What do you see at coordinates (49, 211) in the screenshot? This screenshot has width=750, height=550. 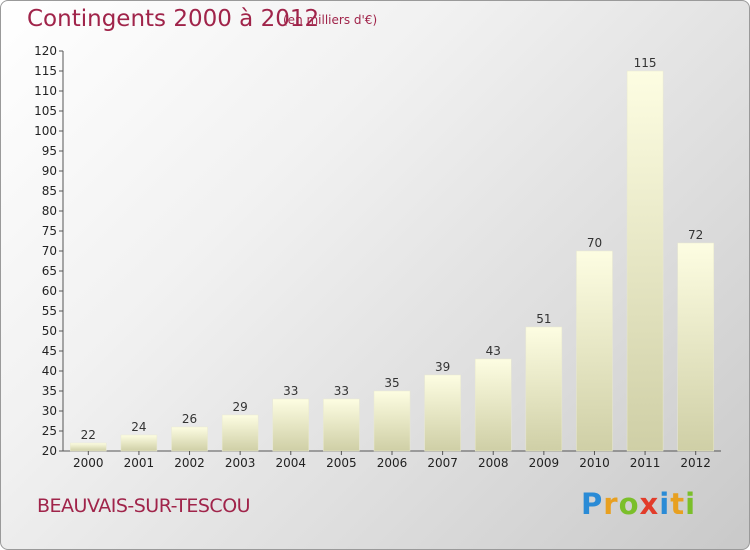 I see `y-tick-label: 80` at bounding box center [49, 211].